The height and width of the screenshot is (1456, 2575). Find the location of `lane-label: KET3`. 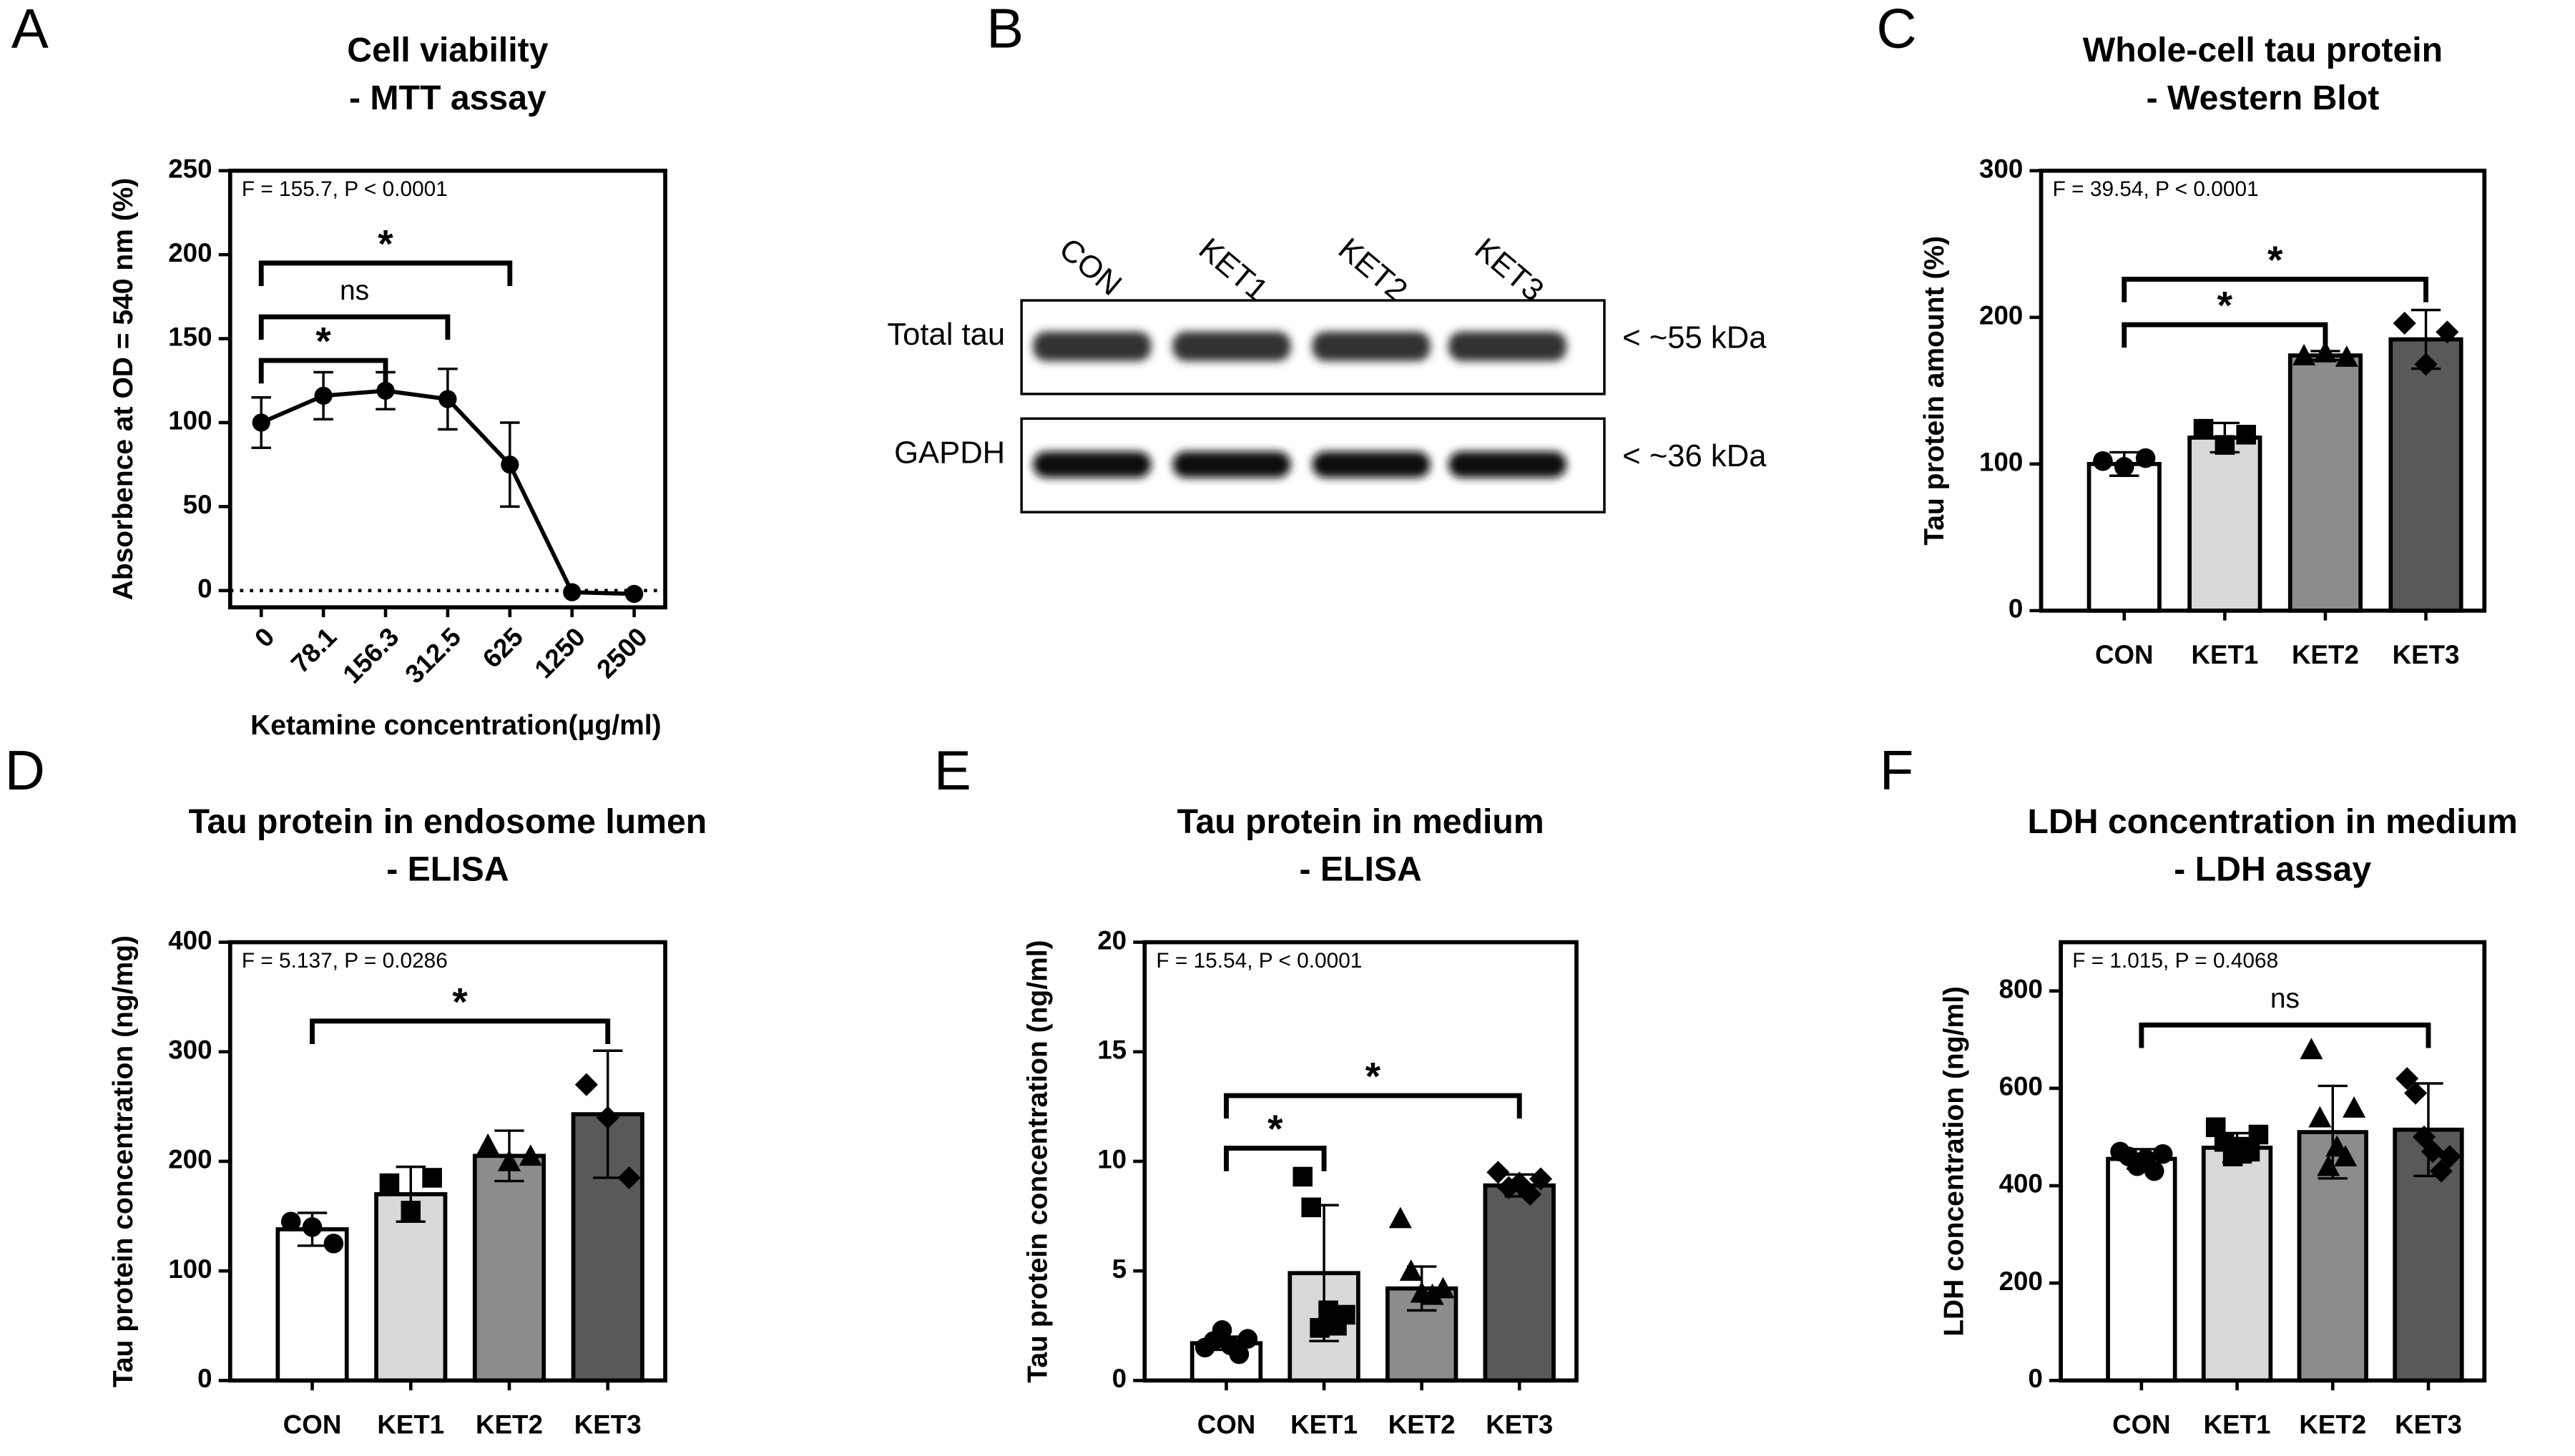

lane-label: KET3 is located at coordinates (1509, 270).